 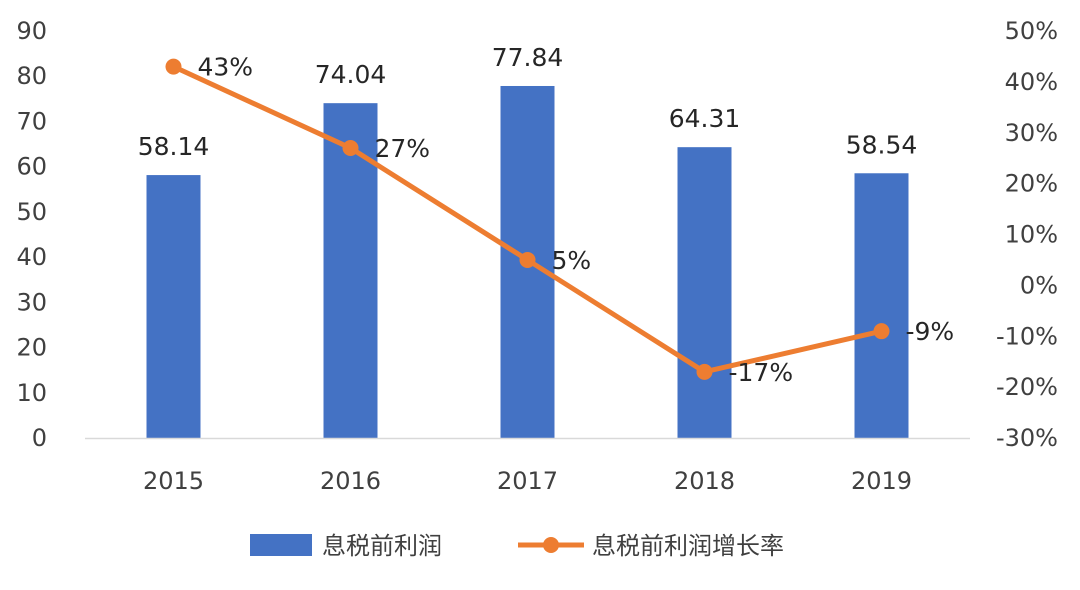 What do you see at coordinates (174, 146) in the screenshot?
I see `bar-value-label: 58.14` at bounding box center [174, 146].